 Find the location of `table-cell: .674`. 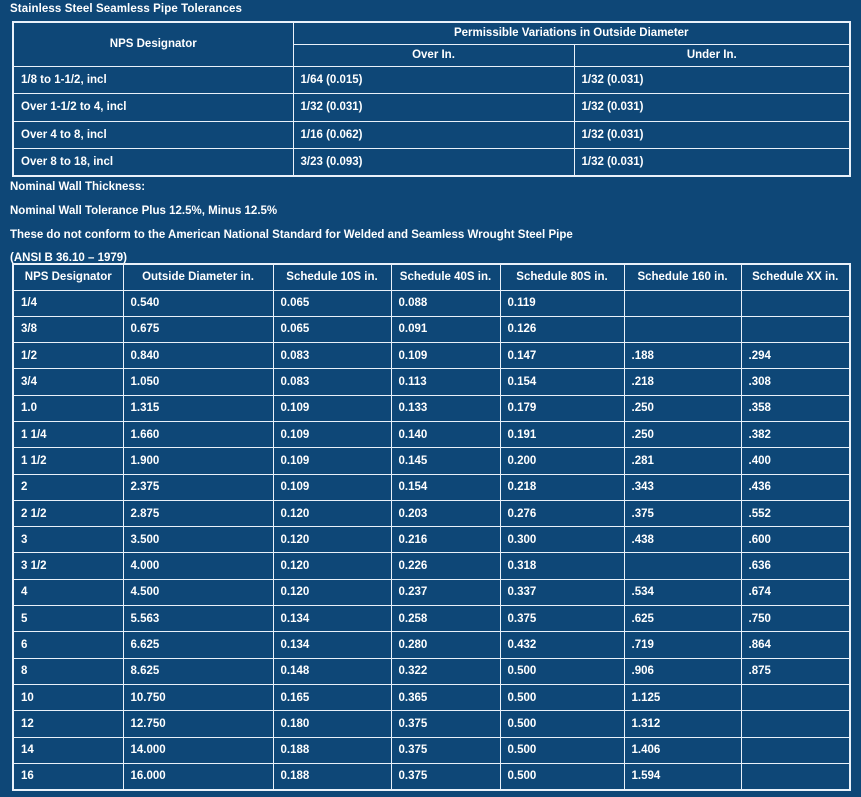

table-cell: .674 is located at coordinates (795, 592).